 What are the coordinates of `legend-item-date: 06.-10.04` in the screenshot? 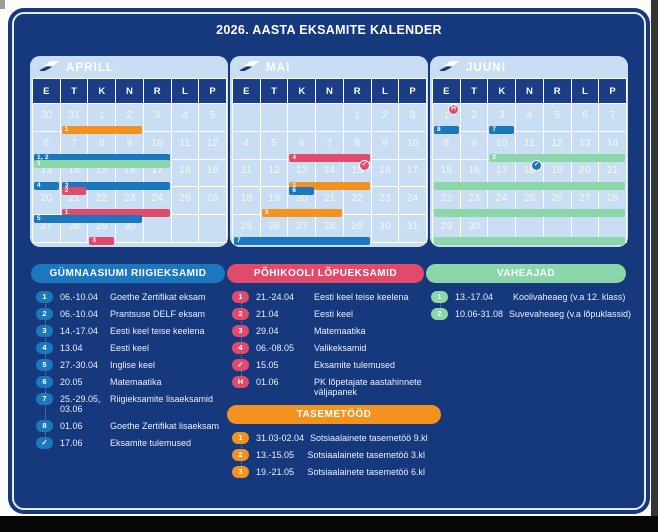 It's located at (79, 313).